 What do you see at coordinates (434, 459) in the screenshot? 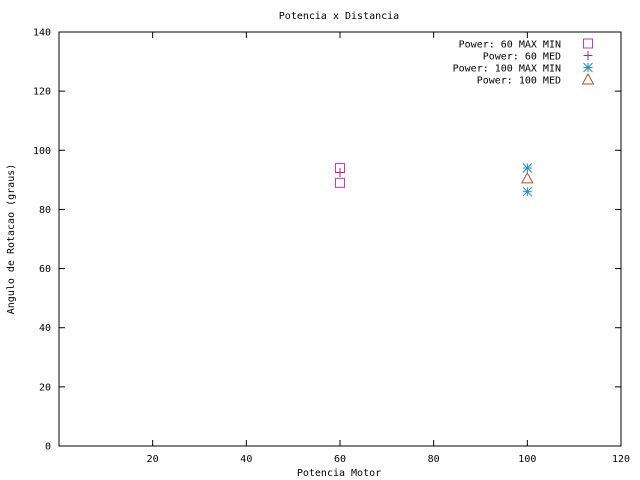
I see `x-tick-label: 80` at bounding box center [434, 459].